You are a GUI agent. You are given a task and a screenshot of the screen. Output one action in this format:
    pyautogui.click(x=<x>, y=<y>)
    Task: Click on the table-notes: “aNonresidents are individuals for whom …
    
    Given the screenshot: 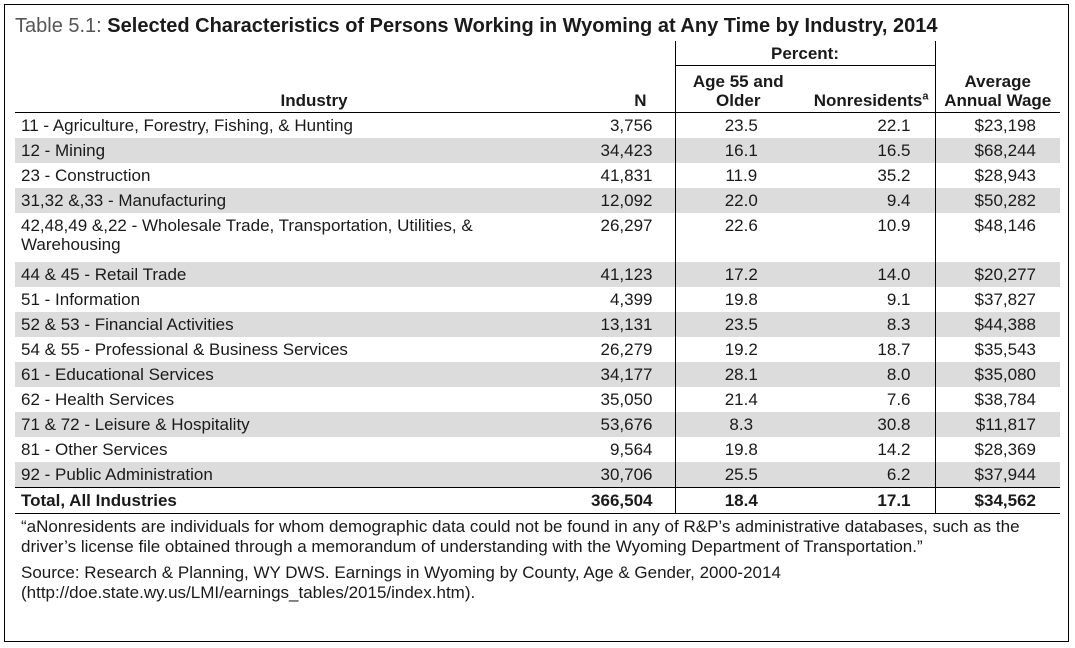 What is the action you would take?
    pyautogui.click(x=541, y=563)
    